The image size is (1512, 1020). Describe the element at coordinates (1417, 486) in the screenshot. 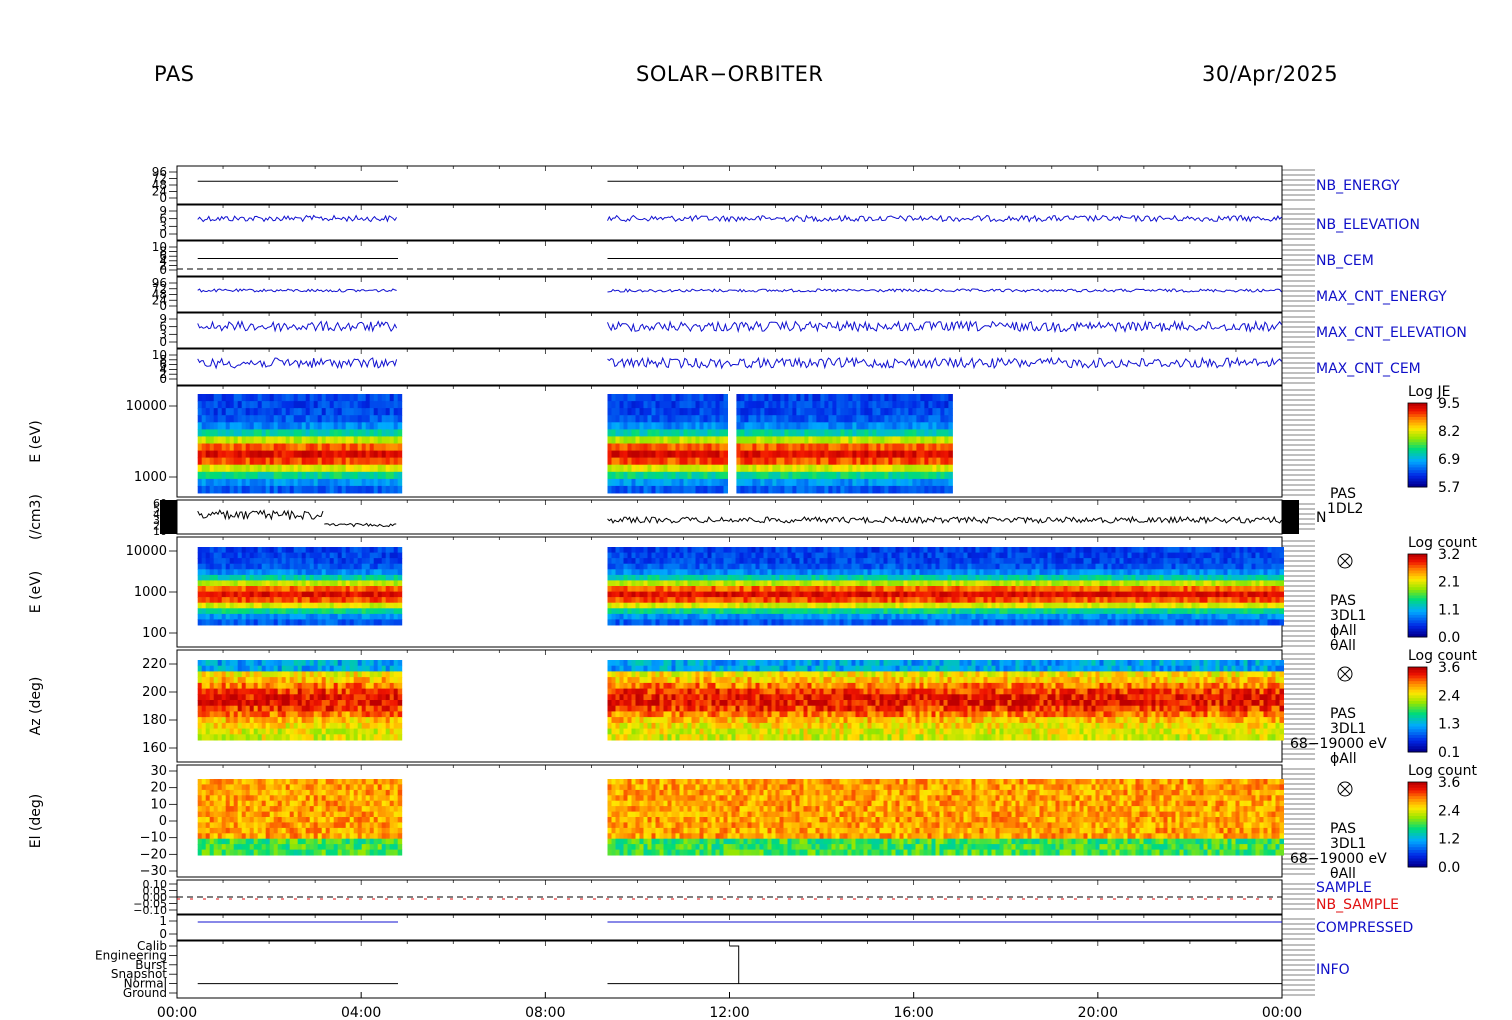

I see `colorbar-cell` at that location.